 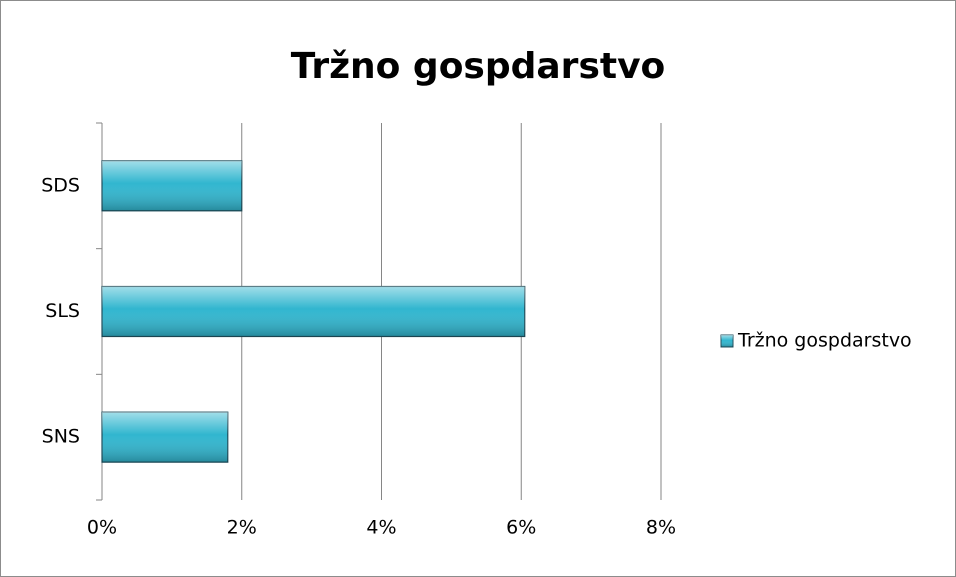 I want to click on x-tick-label: 6%, so click(x=521, y=528).